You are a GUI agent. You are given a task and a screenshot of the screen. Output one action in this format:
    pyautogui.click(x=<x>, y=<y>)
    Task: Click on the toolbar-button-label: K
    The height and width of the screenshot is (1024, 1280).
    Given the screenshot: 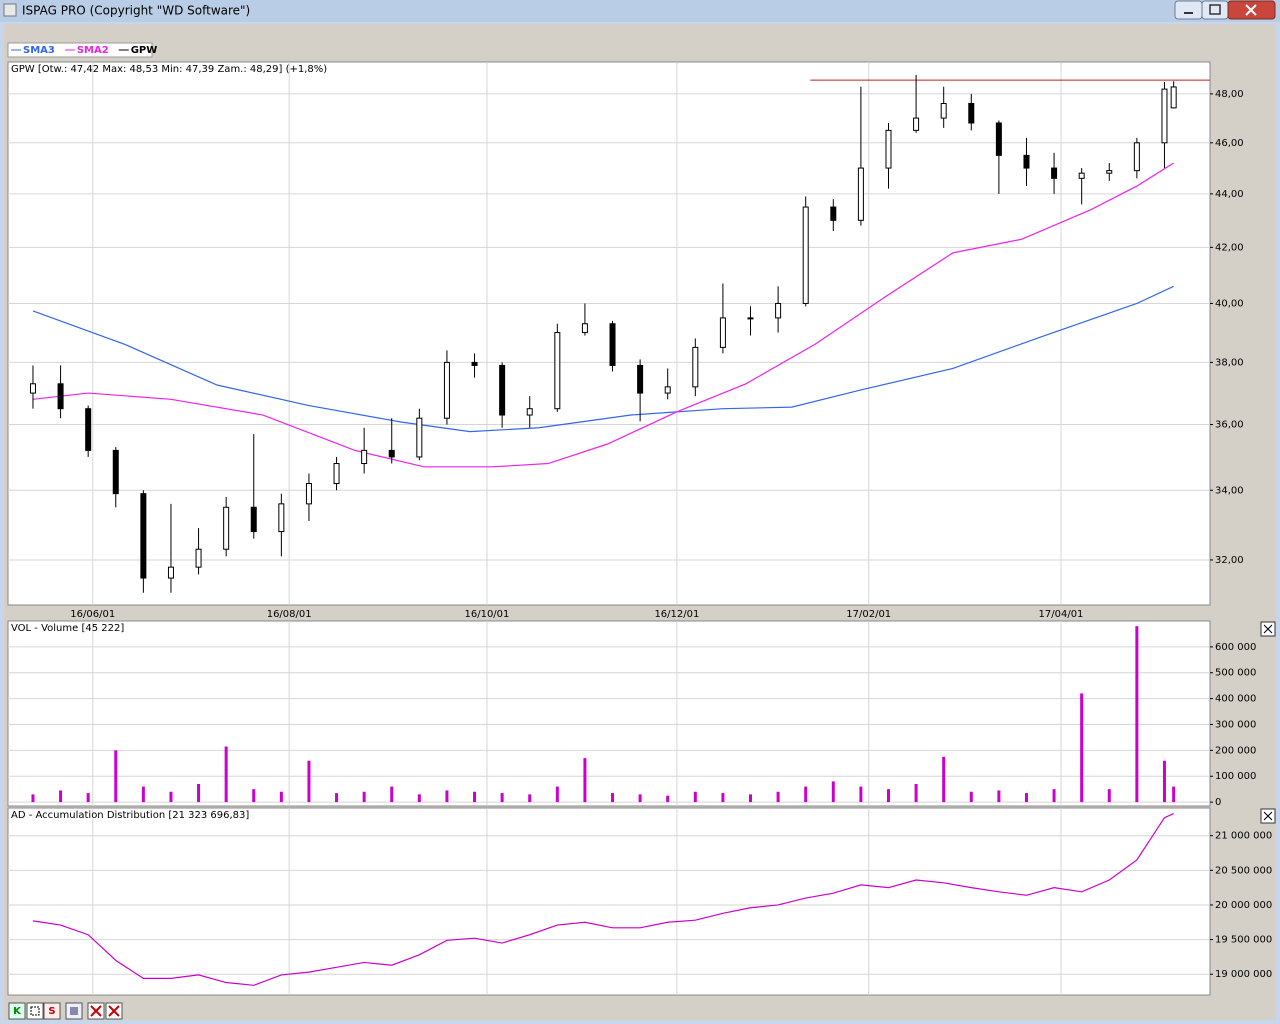 What is the action you would take?
    pyautogui.click(x=17, y=1011)
    